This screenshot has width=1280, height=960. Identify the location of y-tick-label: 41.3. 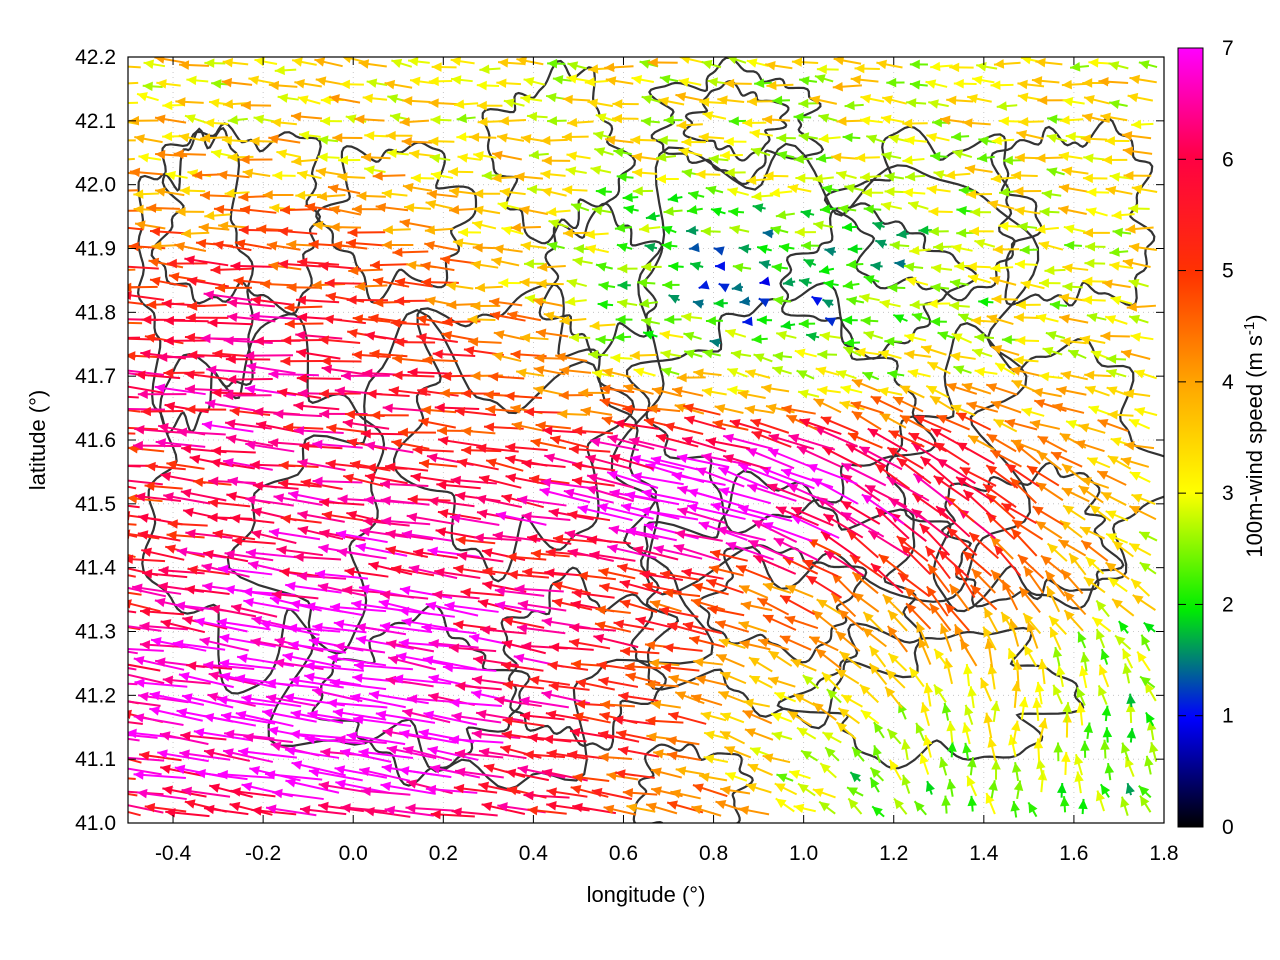
(95, 632).